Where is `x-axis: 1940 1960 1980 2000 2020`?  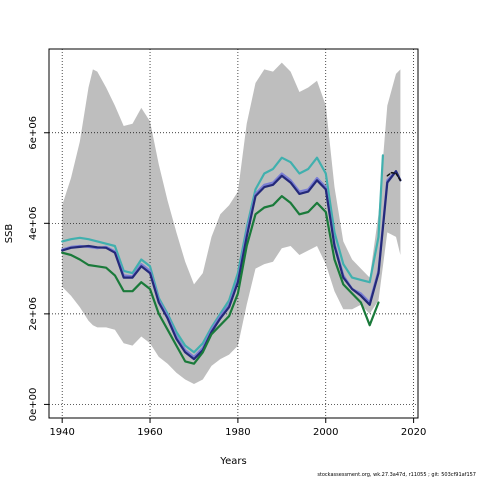 x-axis: 1940 1960 1980 2000 2020 is located at coordinates (237, 428).